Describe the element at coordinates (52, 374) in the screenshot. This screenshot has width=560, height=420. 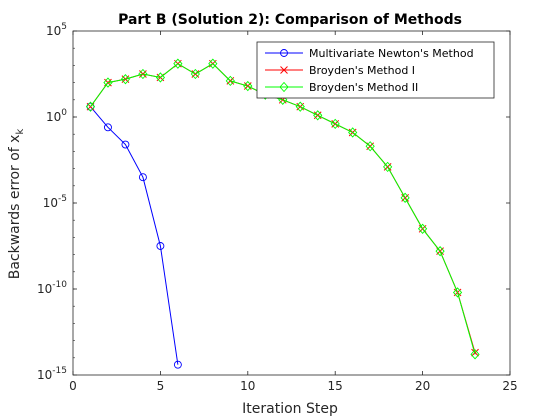
I see `y-tick-label: 10⁻¹⁵` at that location.